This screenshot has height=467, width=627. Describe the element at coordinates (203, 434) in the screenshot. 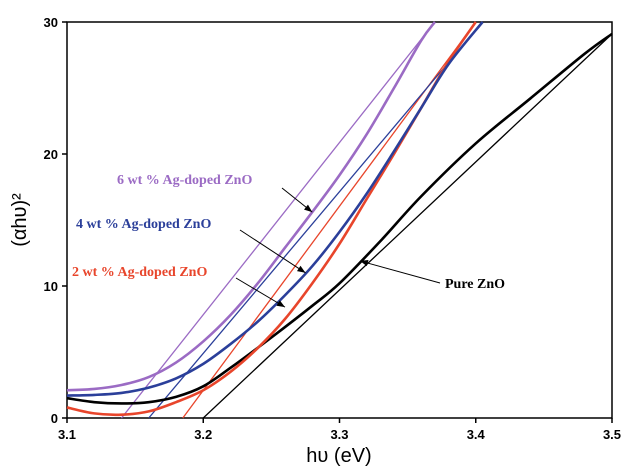

I see `x-tick-label: 3.2` at that location.